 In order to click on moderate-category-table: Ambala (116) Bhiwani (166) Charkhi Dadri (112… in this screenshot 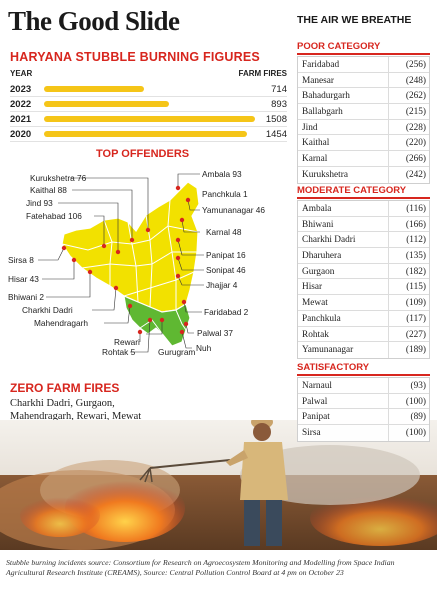, I will do `click(363, 279)`.